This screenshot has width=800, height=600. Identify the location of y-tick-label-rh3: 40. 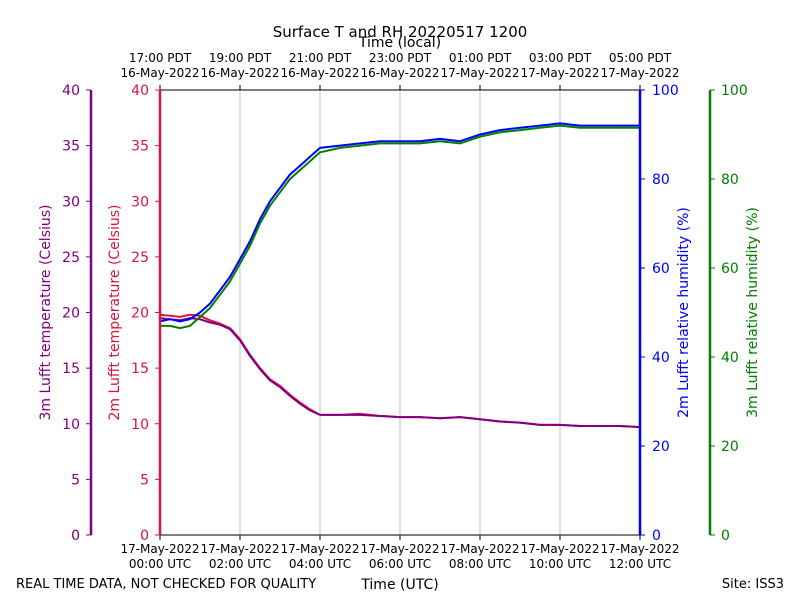
(730, 358).